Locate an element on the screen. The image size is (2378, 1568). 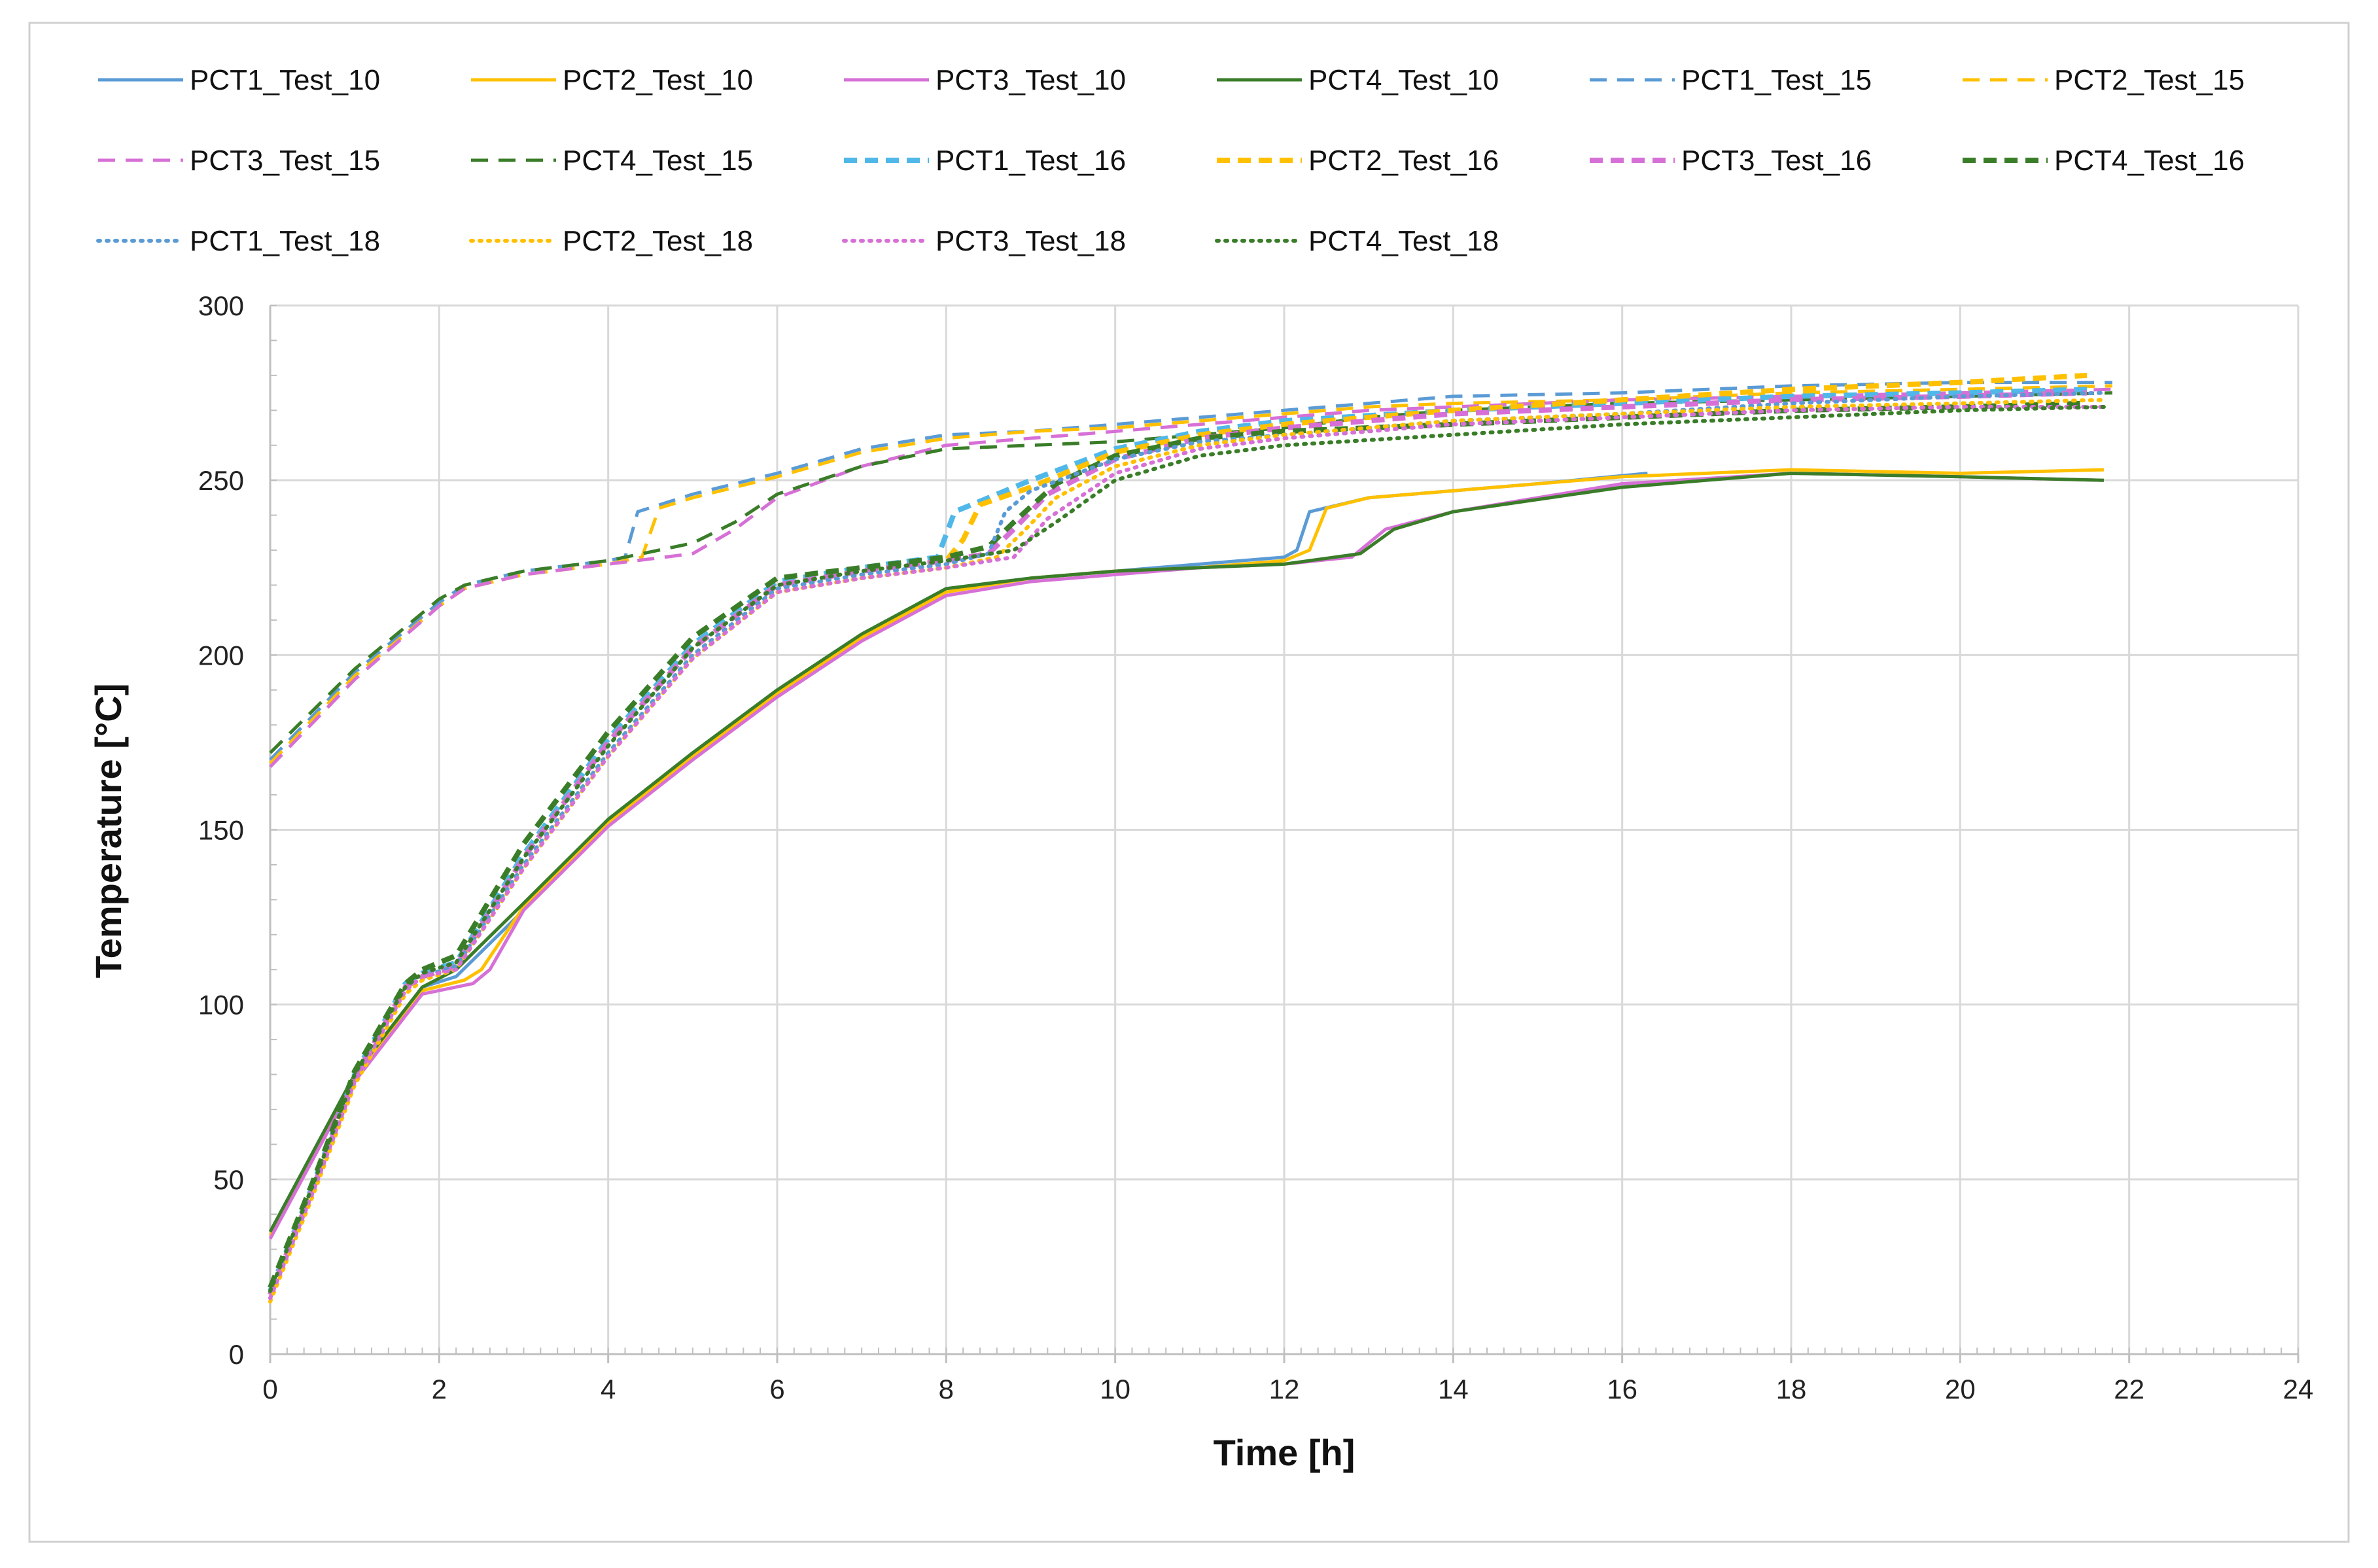
legend-label: PCT4_Test_10 is located at coordinates (1403, 80).